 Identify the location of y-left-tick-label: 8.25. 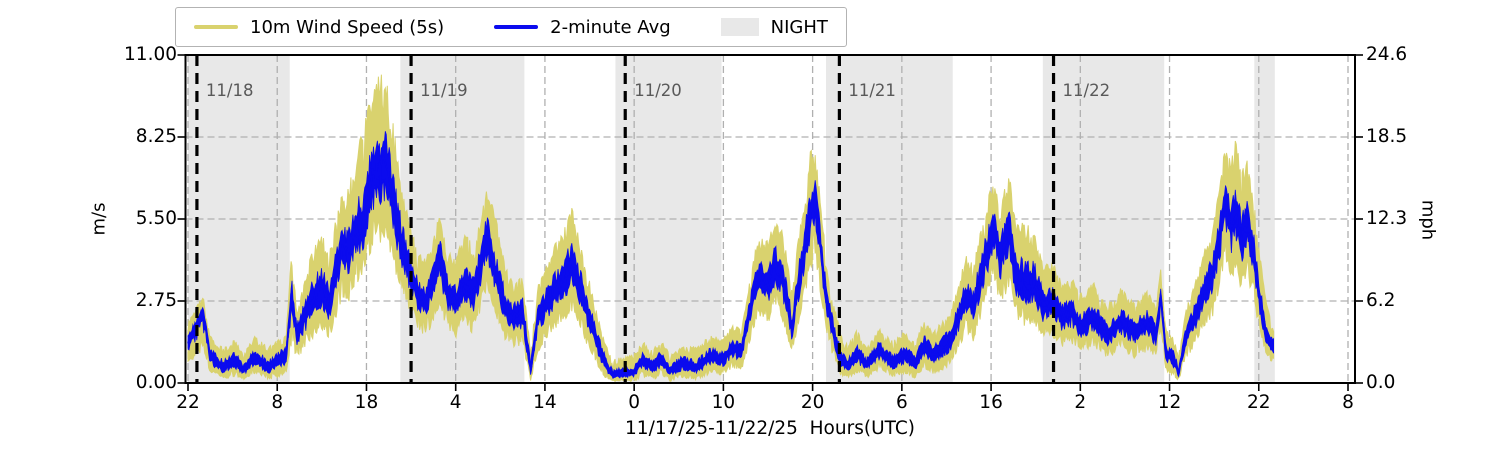
(156, 137).